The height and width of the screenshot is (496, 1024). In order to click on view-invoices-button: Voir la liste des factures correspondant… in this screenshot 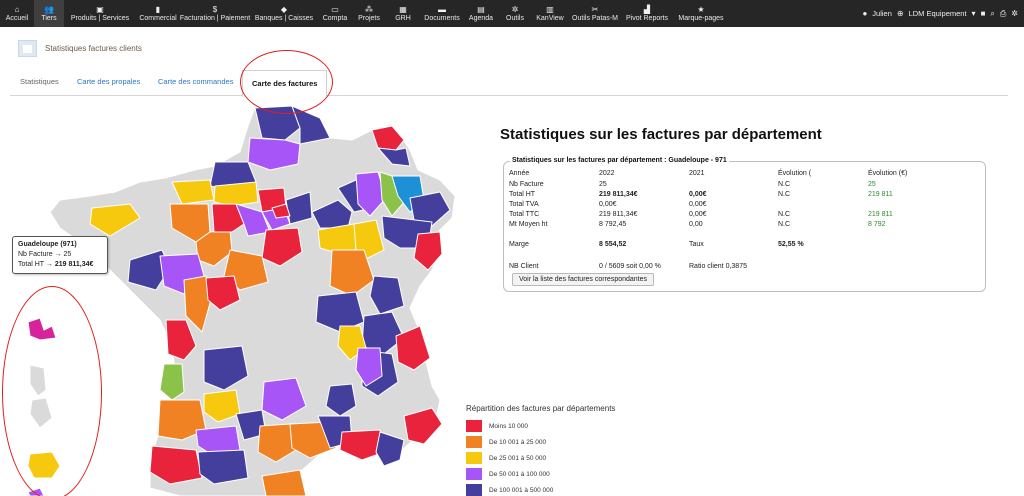, I will do `click(583, 279)`.